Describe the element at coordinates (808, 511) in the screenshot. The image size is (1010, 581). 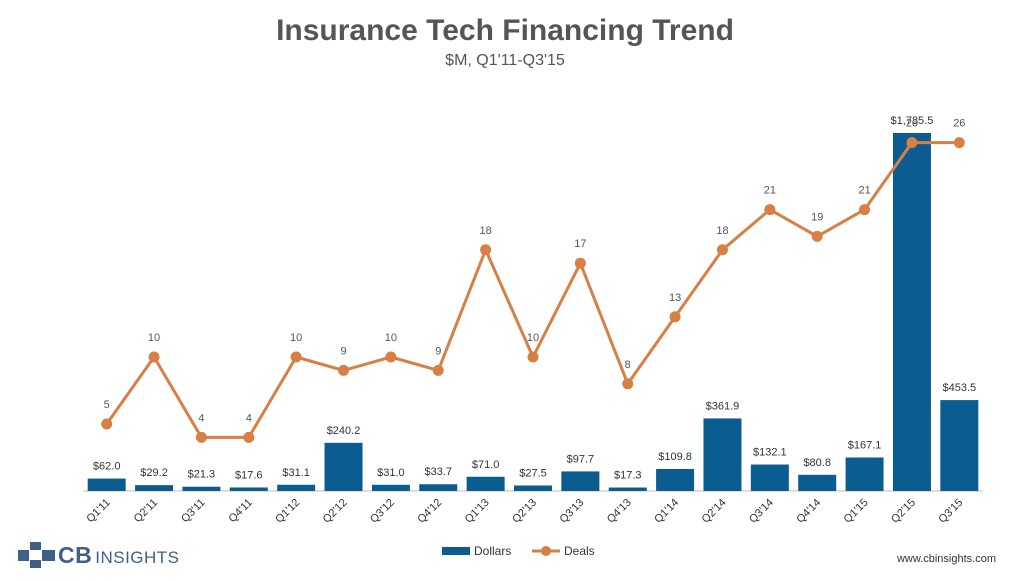
I see `x-tick-label-16: Q4'14` at that location.